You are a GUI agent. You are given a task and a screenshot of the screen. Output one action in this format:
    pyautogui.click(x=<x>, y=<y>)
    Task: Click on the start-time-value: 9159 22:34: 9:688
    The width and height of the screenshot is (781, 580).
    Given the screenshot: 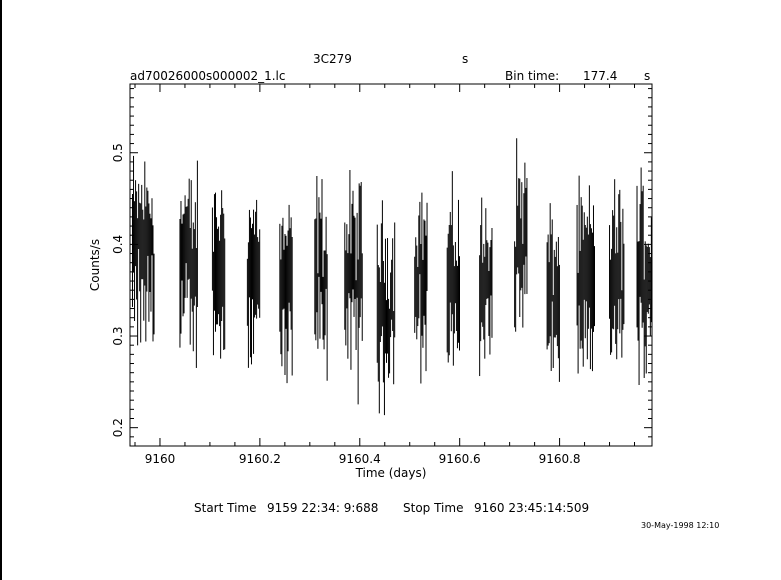 What is the action you would take?
    pyautogui.click(x=323, y=508)
    